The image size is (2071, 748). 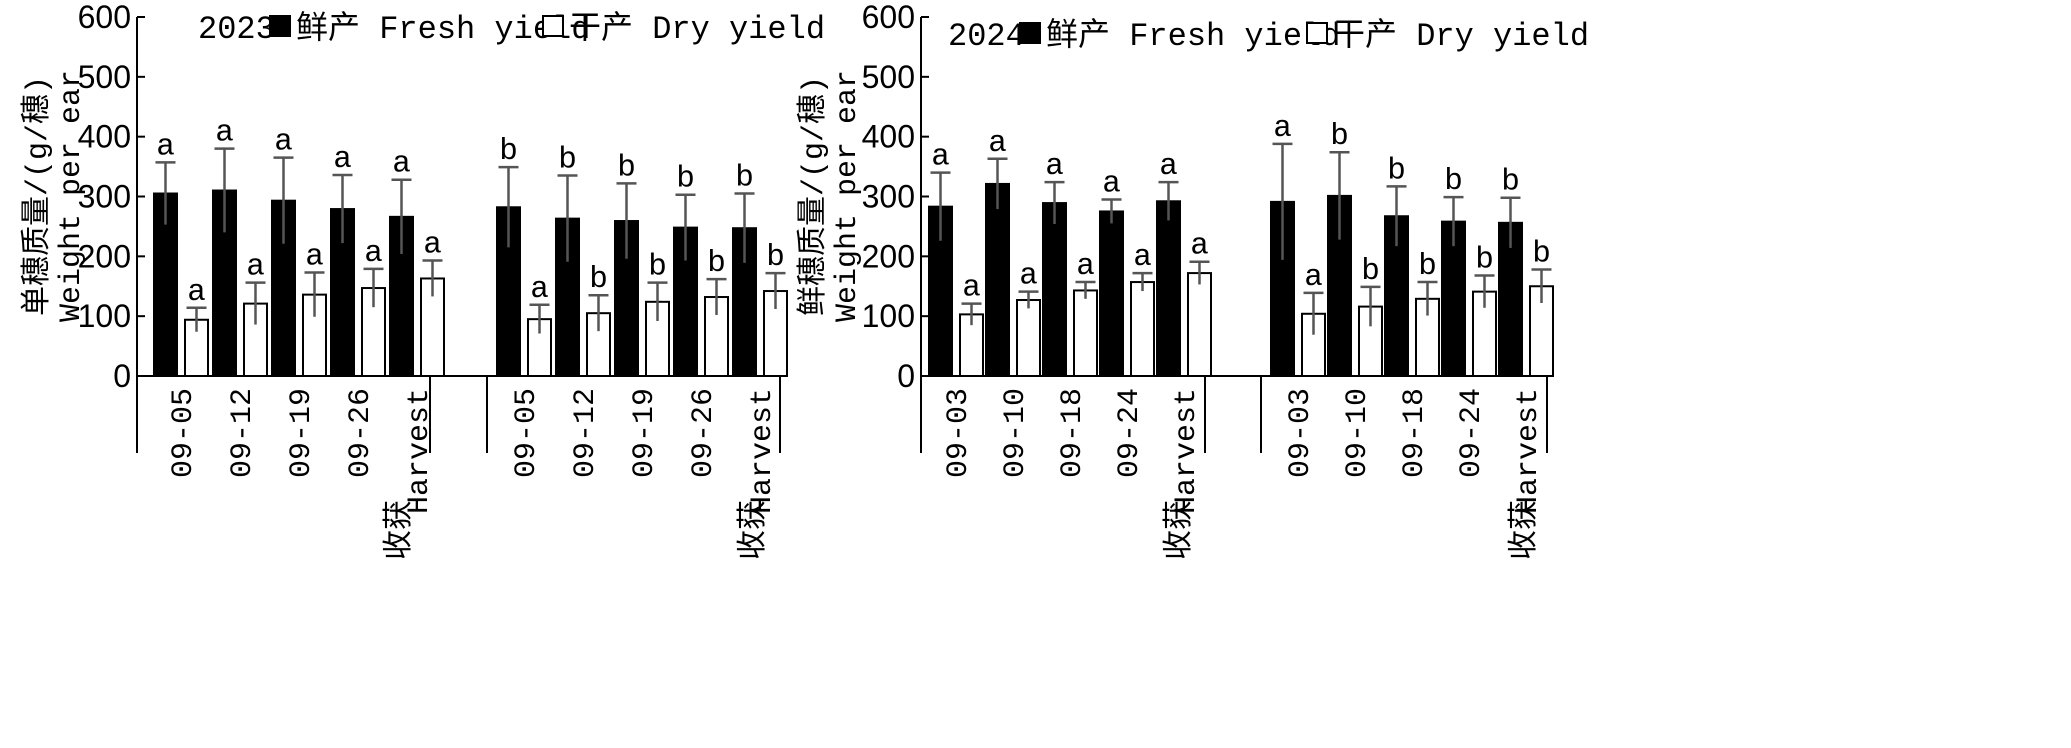 What do you see at coordinates (906, 376) in the screenshot?
I see `y-tick-label: 0` at bounding box center [906, 376].